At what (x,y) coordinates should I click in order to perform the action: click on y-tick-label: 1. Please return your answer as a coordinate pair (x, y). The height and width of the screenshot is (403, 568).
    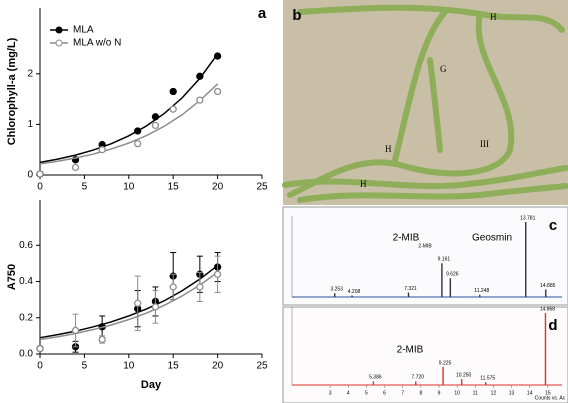
    Looking at the image, I should click on (30, 124).